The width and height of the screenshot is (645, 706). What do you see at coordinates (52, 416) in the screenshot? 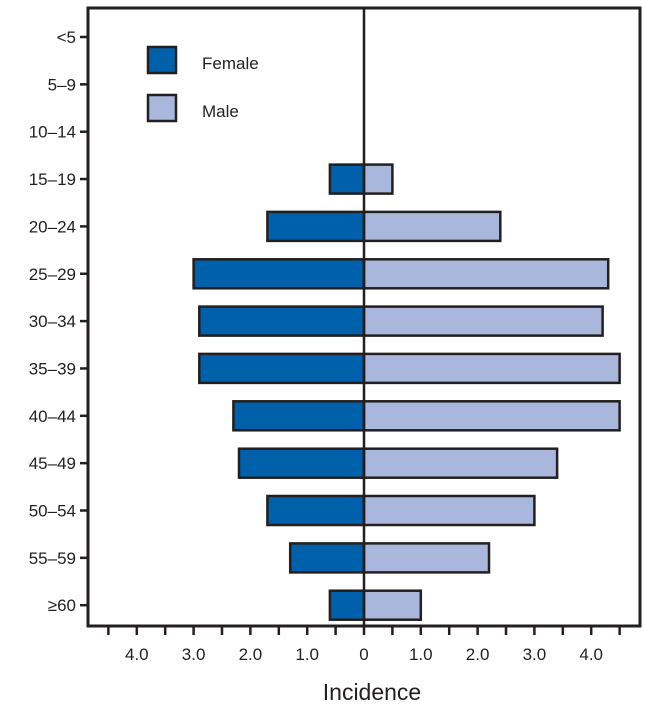
I see `y-tick-label: 40–44` at bounding box center [52, 416].